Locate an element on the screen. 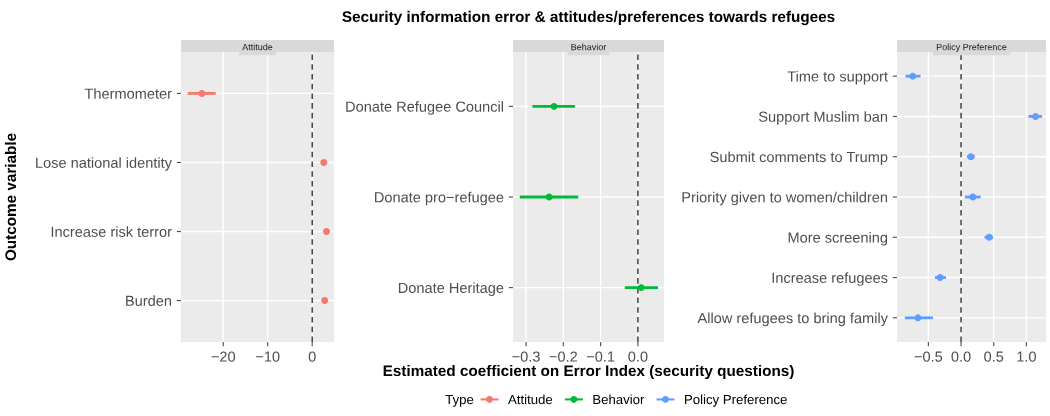 This screenshot has height=416, width=1050. x-tick-label: −10 is located at coordinates (268, 356).